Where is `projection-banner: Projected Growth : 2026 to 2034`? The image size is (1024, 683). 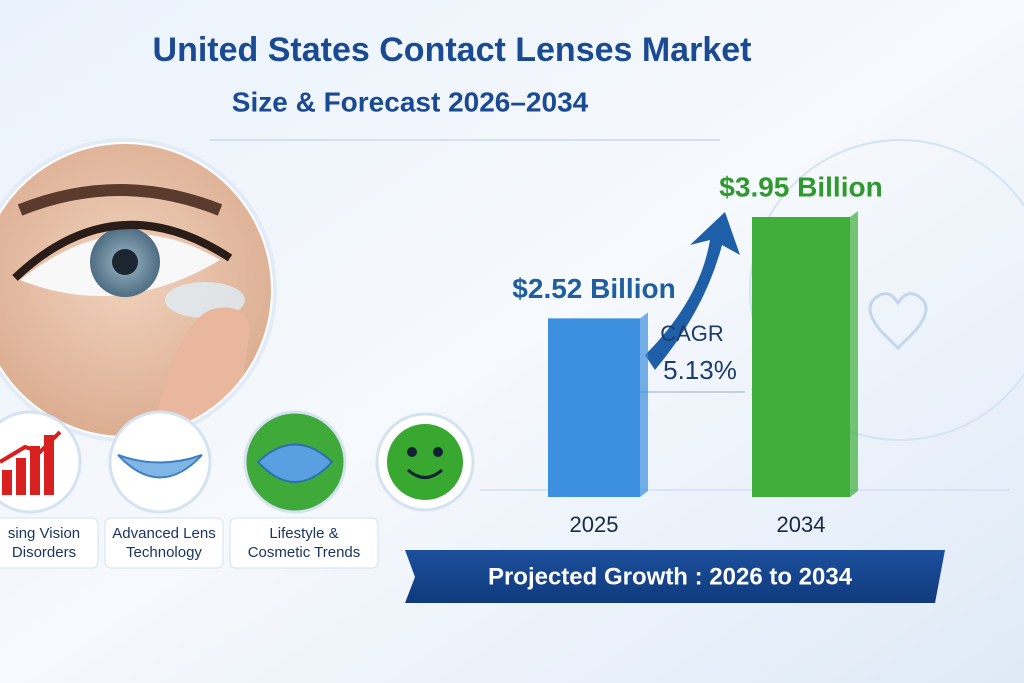
projection-banner: Projected Growth : 2026 to 2034 is located at coordinates (675, 576).